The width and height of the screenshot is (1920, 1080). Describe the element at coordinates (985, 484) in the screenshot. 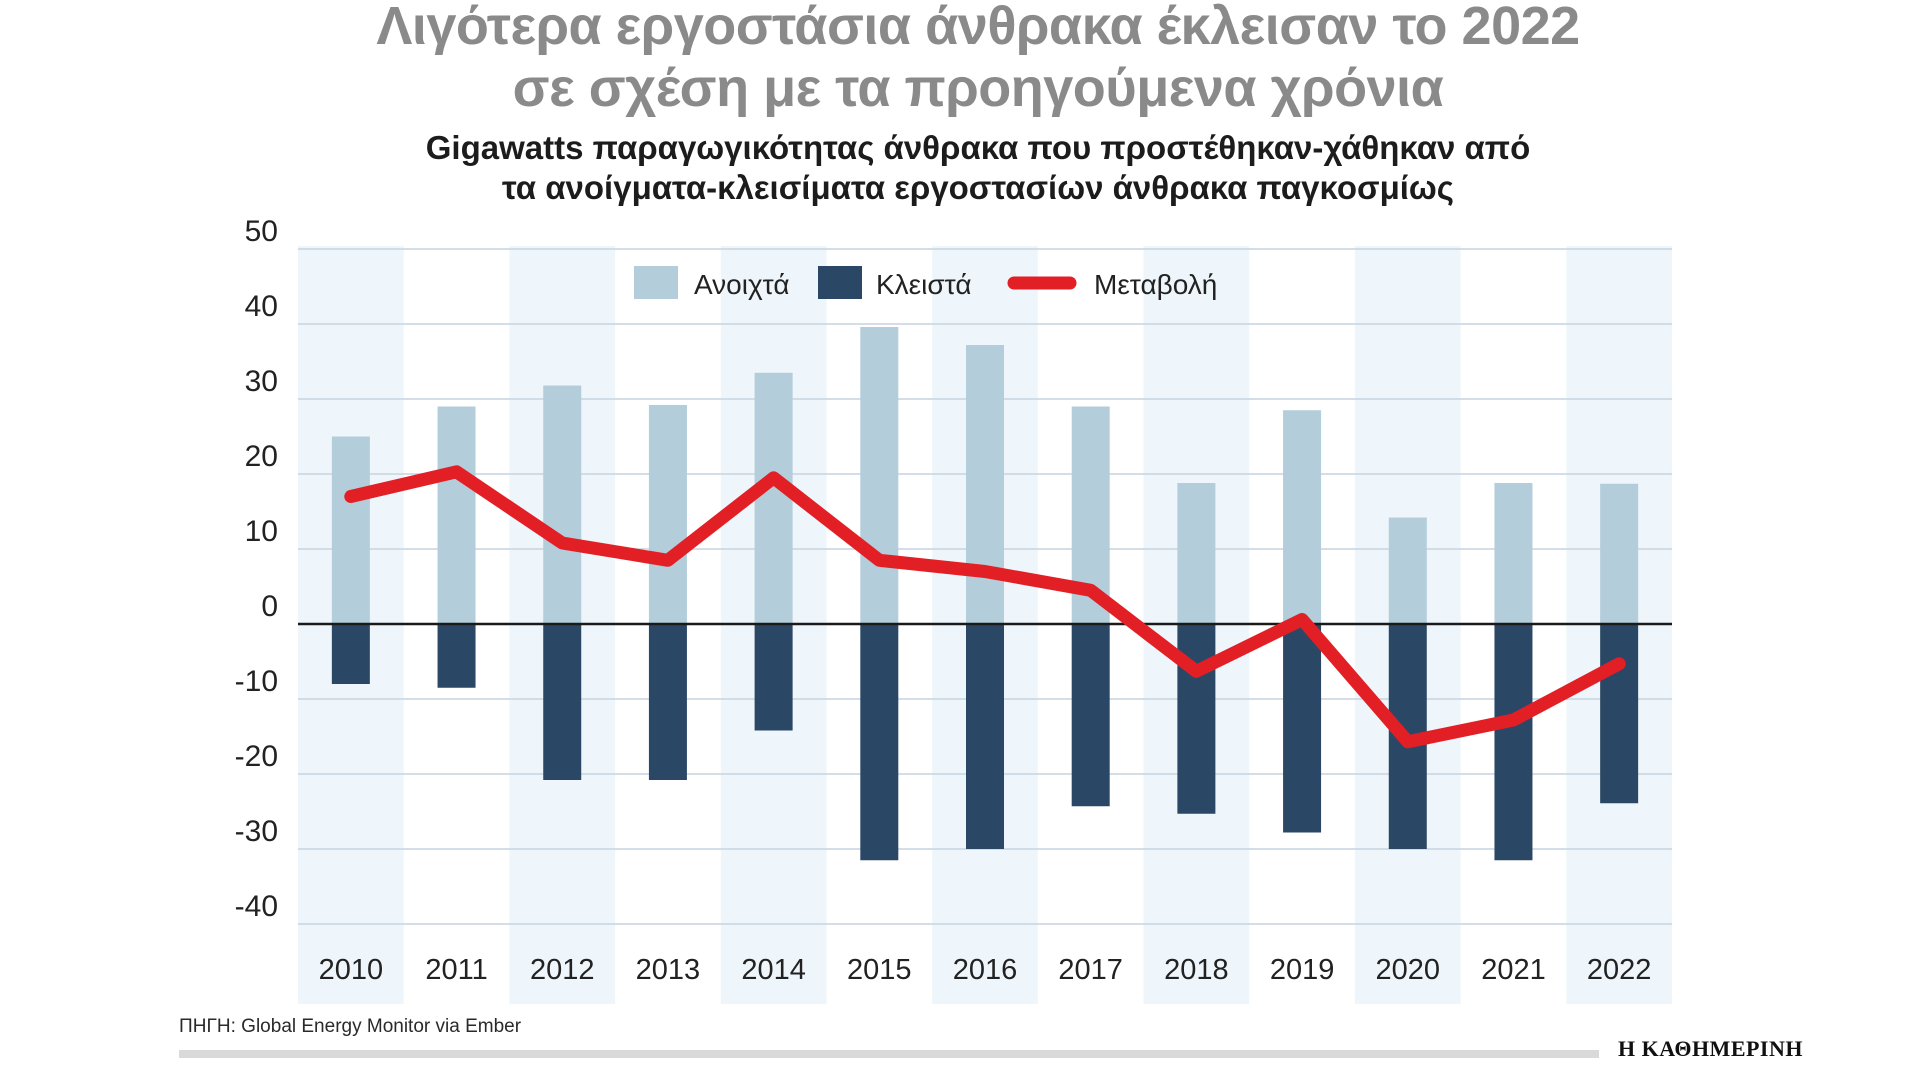

I see `opened-bar-2016` at that location.